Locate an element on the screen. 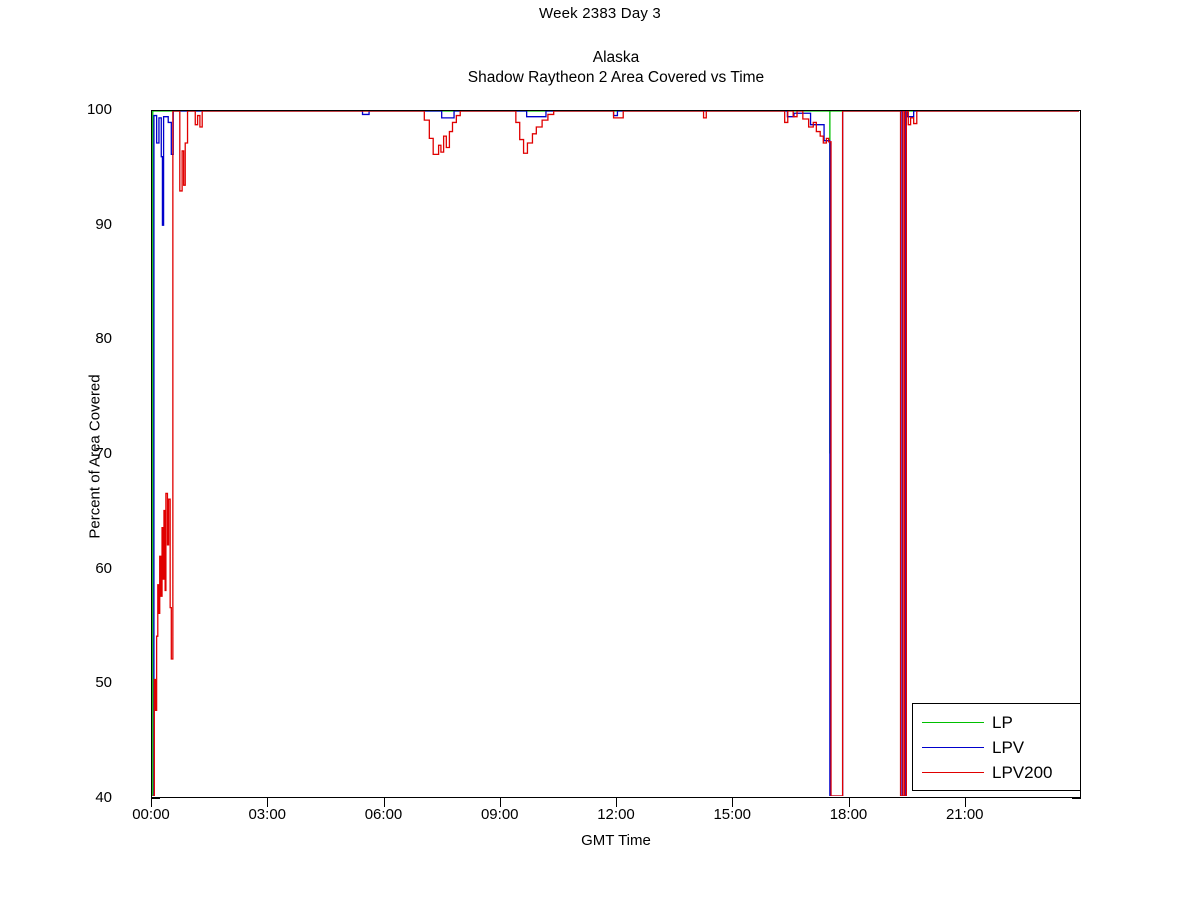 This screenshot has width=1200, height=900. x-tick-label: 15:00 is located at coordinates (732, 814).